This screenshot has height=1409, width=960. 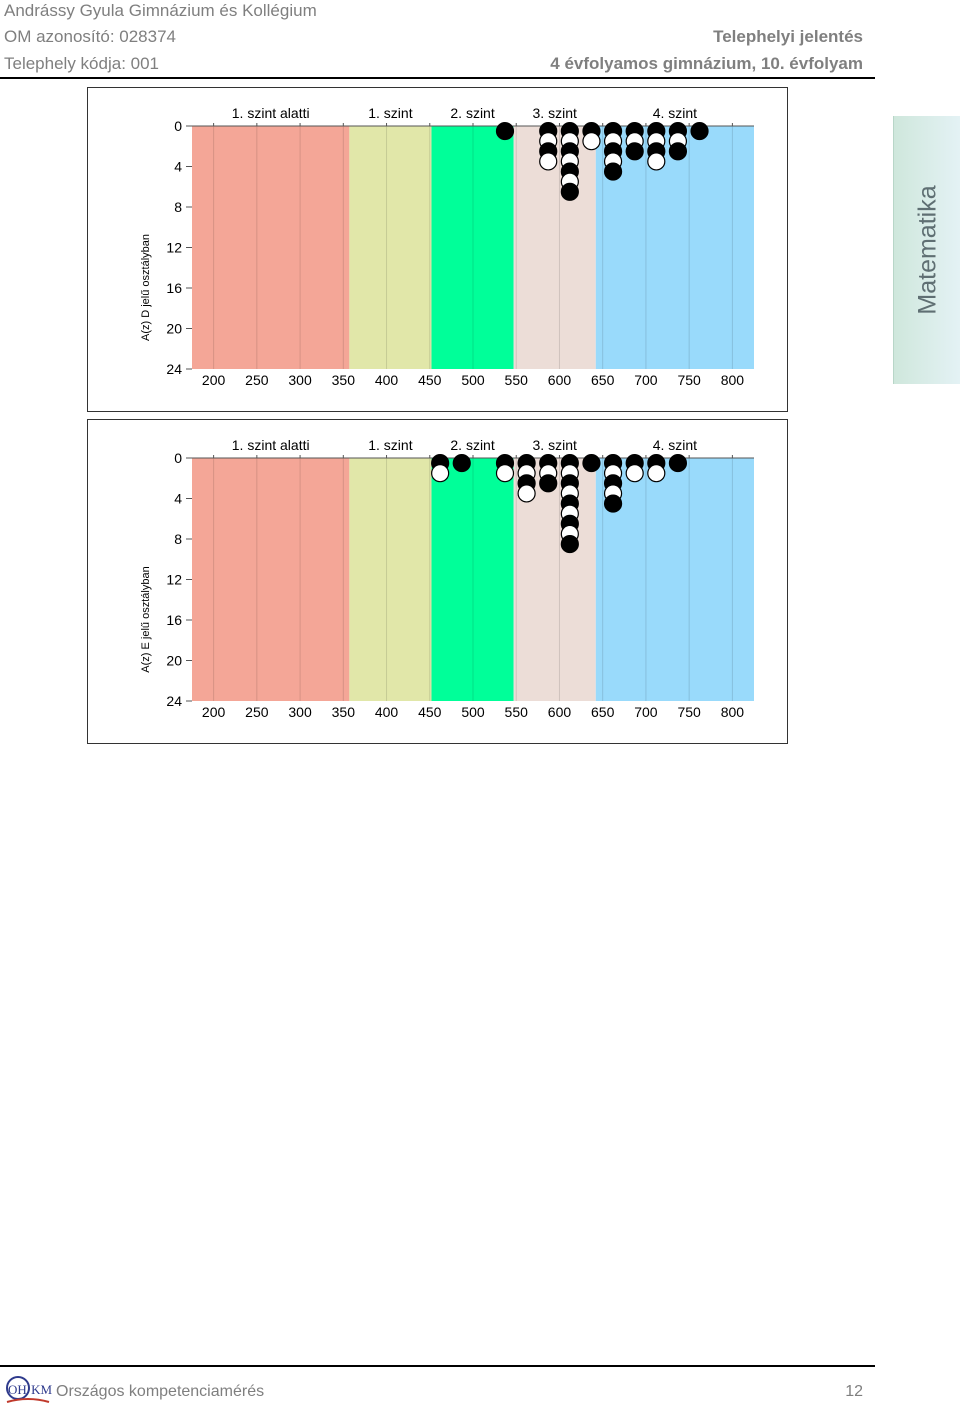 I want to click on subject-tab: Matematika, so click(x=926, y=250).